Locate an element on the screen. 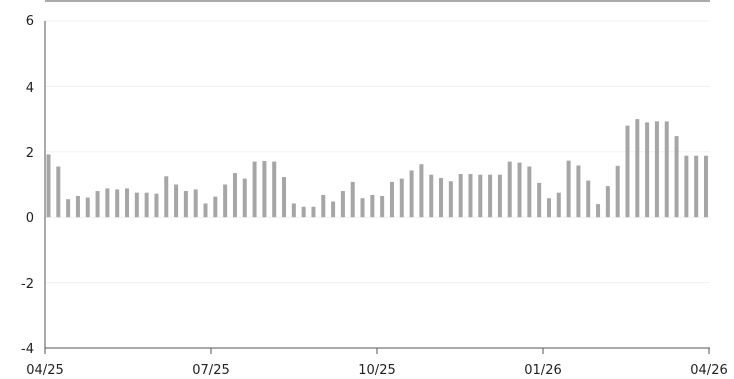  x-ticks: 04/25 07/25 10/25 01/26 04/26 is located at coordinates (377, 363).